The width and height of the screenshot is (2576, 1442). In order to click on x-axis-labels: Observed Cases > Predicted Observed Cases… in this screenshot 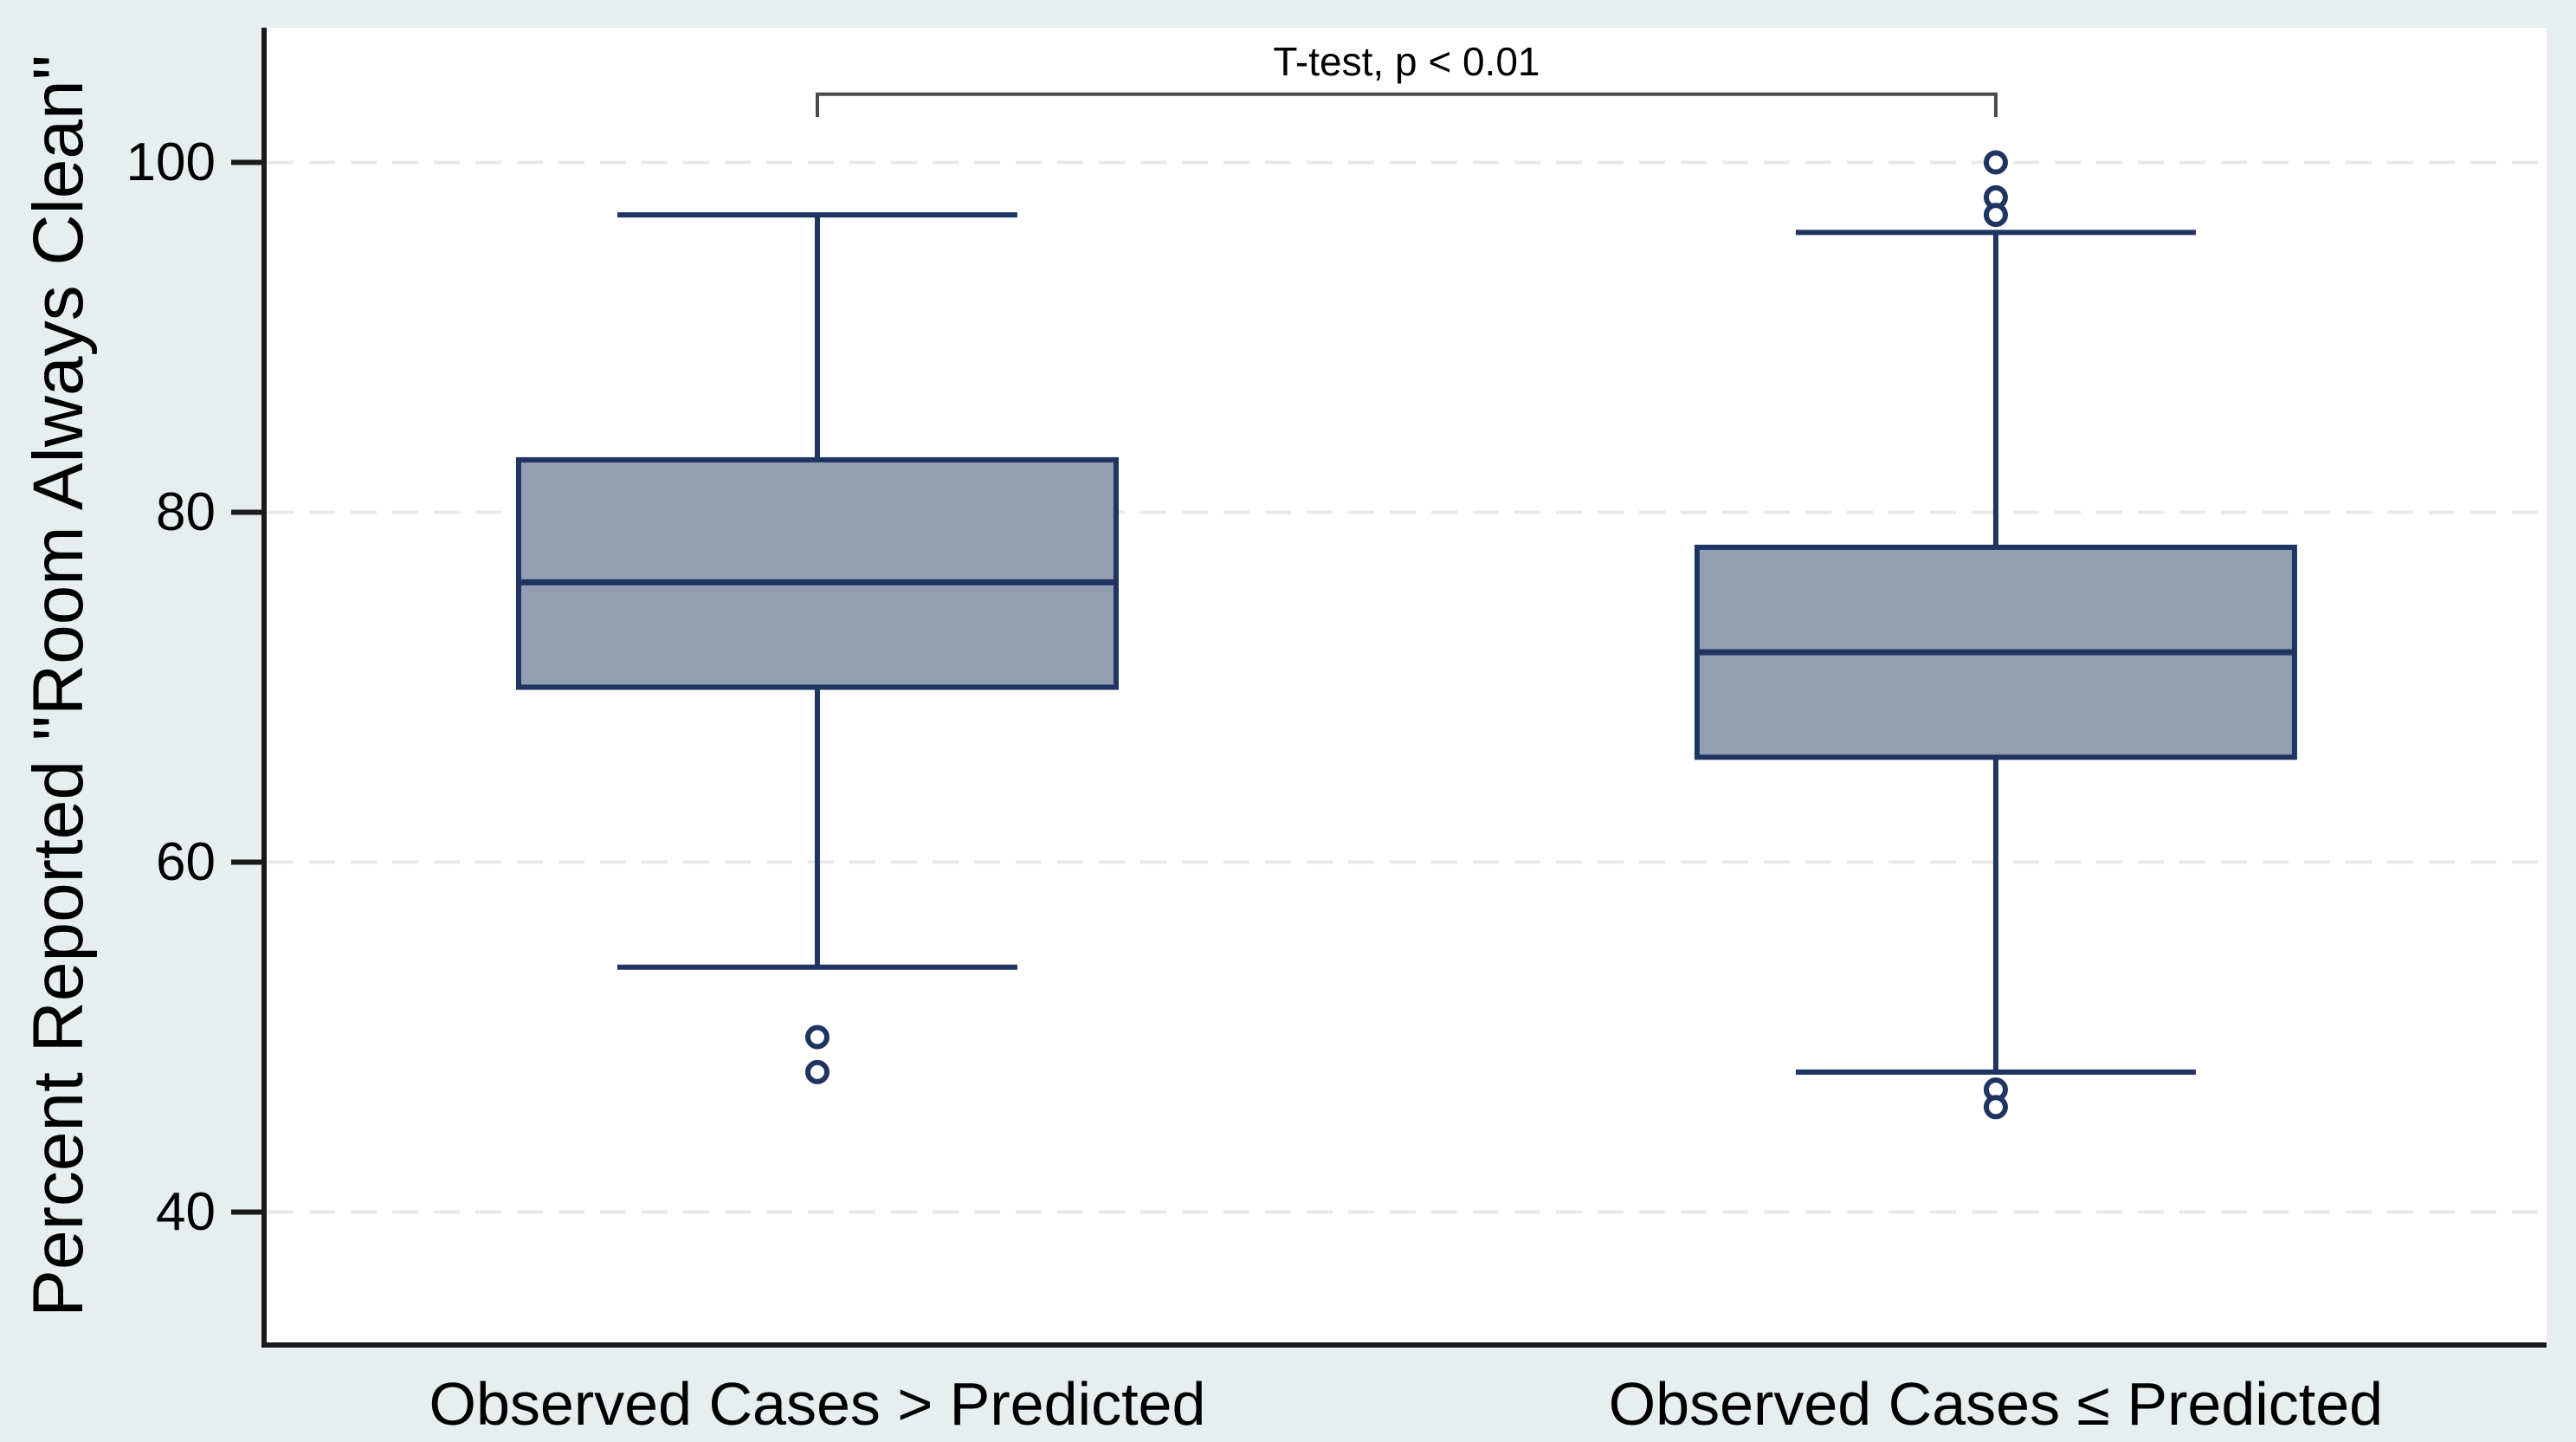, I will do `click(1406, 1404)`.